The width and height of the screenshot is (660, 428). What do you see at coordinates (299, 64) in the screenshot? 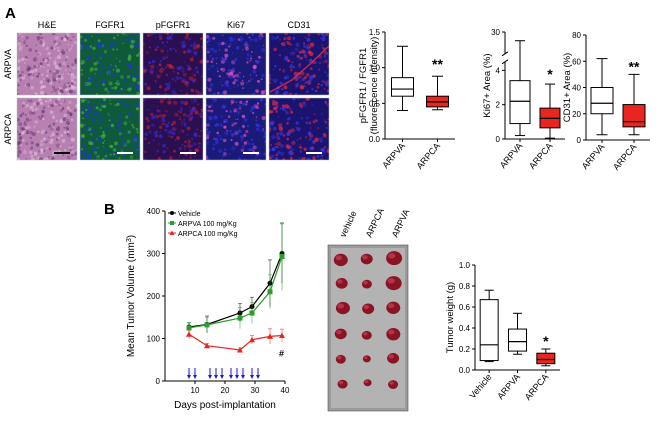
I see `micrograph-border` at bounding box center [299, 64].